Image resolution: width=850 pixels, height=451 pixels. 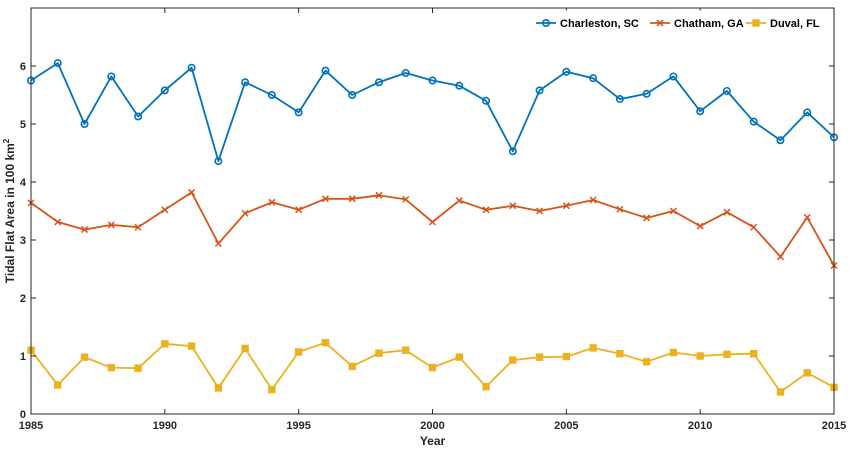 I want to click on legend-label: Charleston, SC, so click(x=599, y=24).